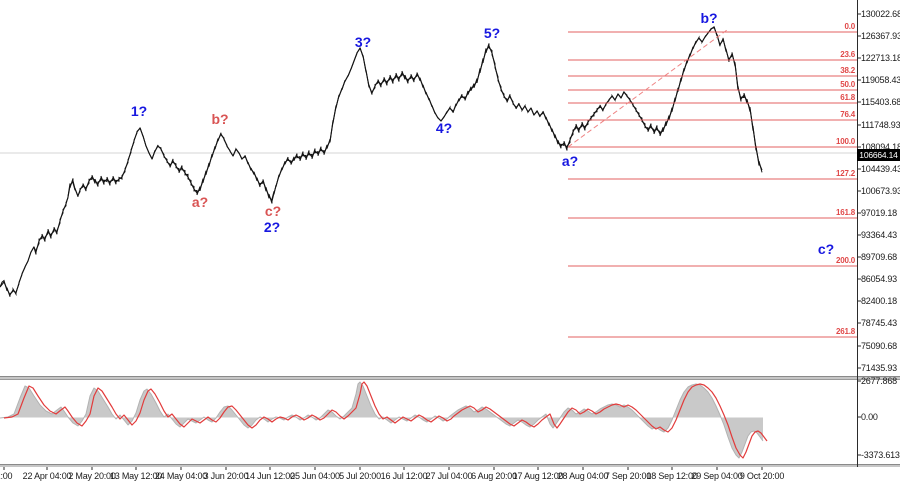  I want to click on time-axis-label: 13 May 12:00, so click(136, 476).